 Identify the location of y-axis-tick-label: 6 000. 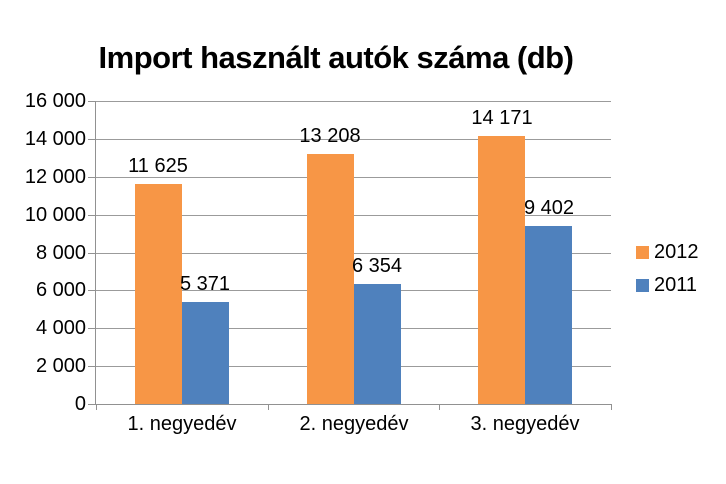
(60, 290).